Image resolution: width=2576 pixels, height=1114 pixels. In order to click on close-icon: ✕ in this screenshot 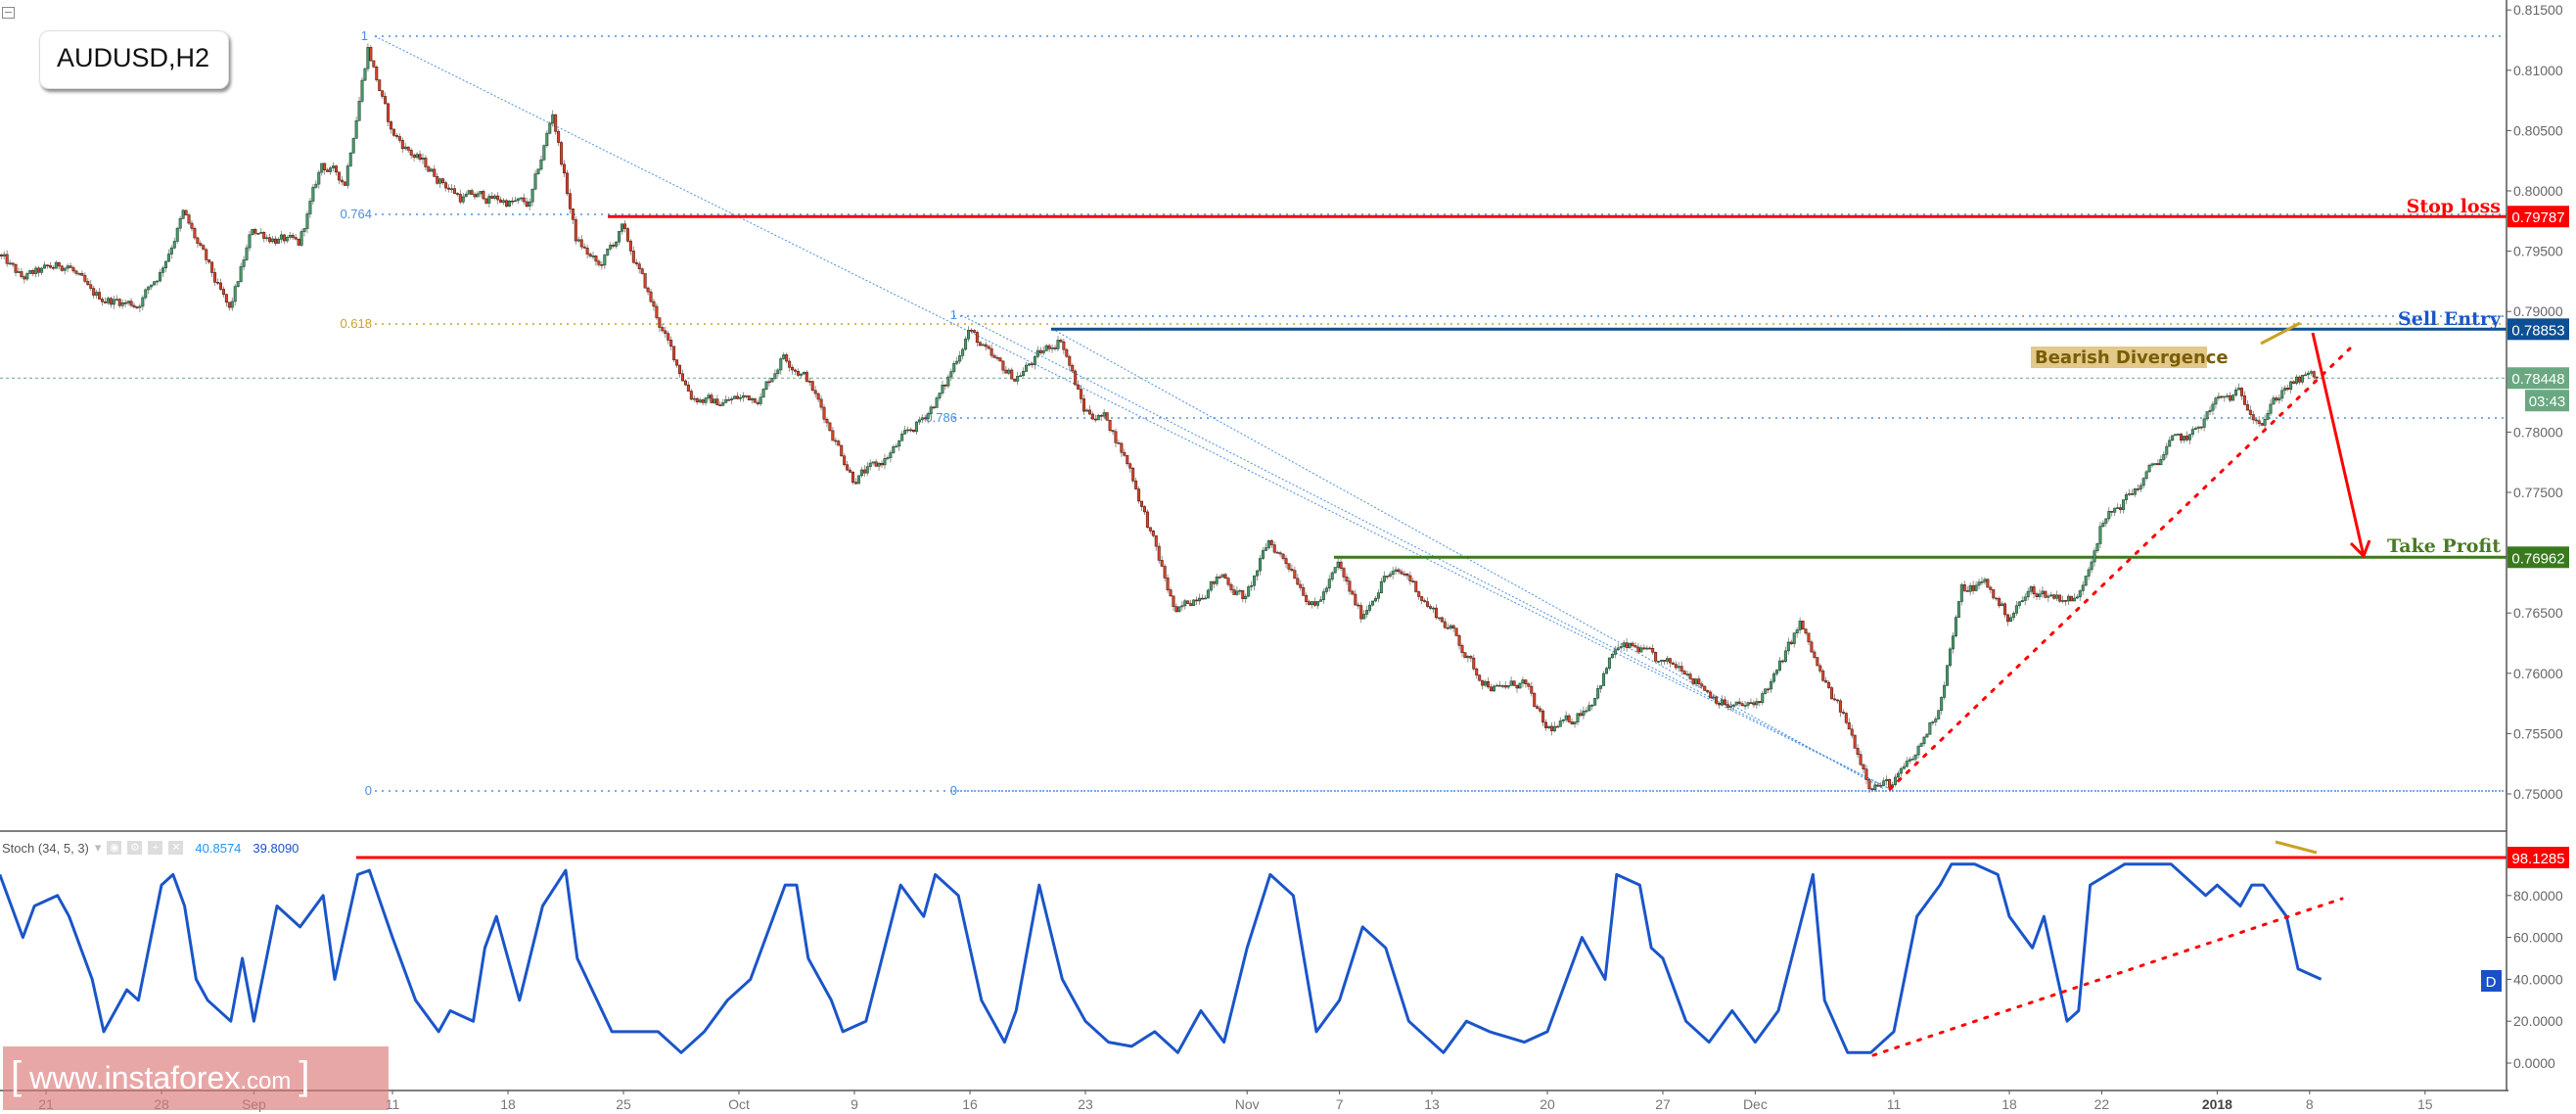, I will do `click(176, 848)`.